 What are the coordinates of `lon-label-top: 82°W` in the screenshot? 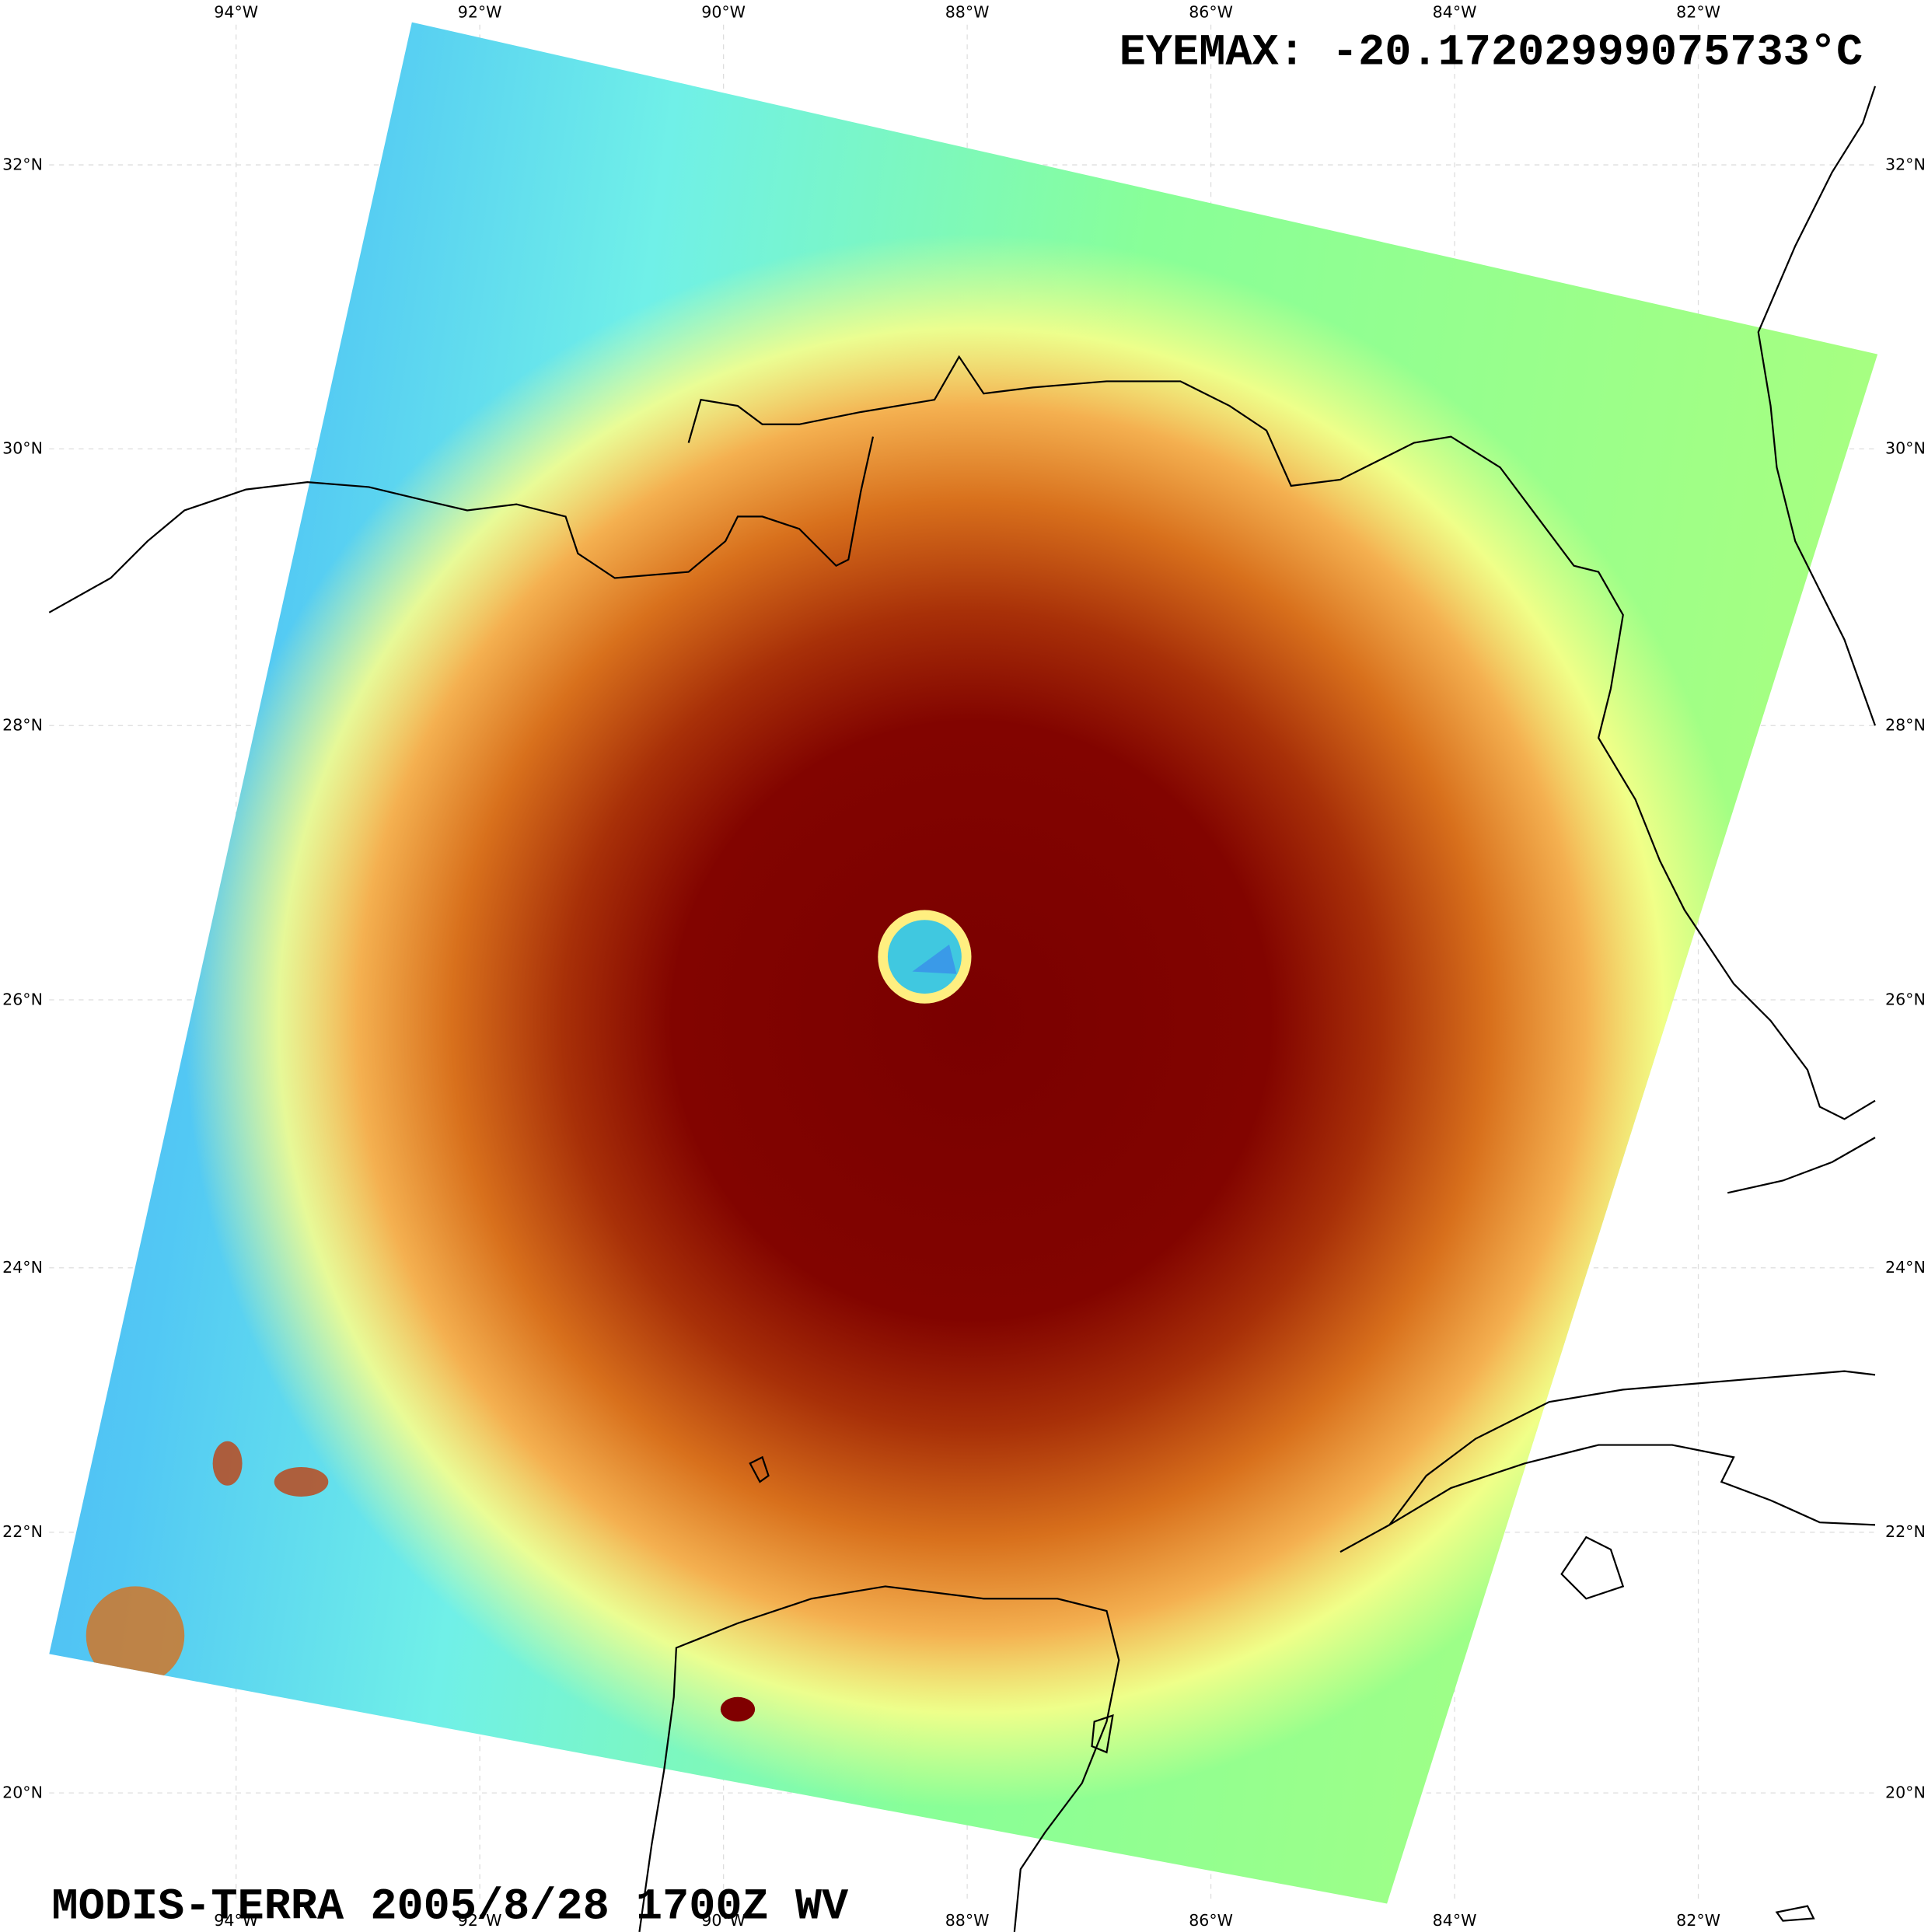 It's located at (1698, 11).